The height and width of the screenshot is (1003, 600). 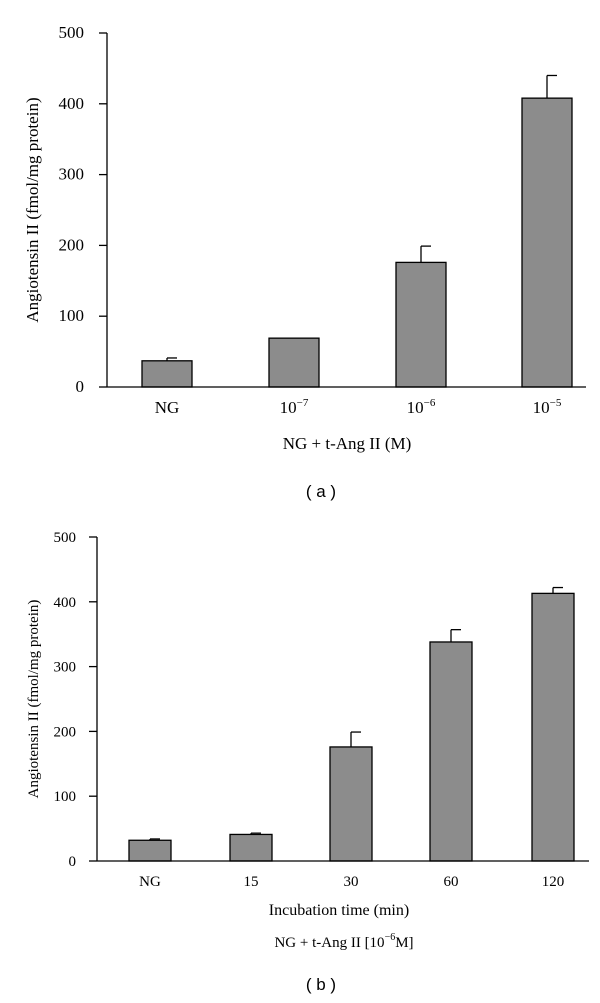 I want to click on x-ticks-b: NG 15 30 60 120, so click(x=351, y=882).